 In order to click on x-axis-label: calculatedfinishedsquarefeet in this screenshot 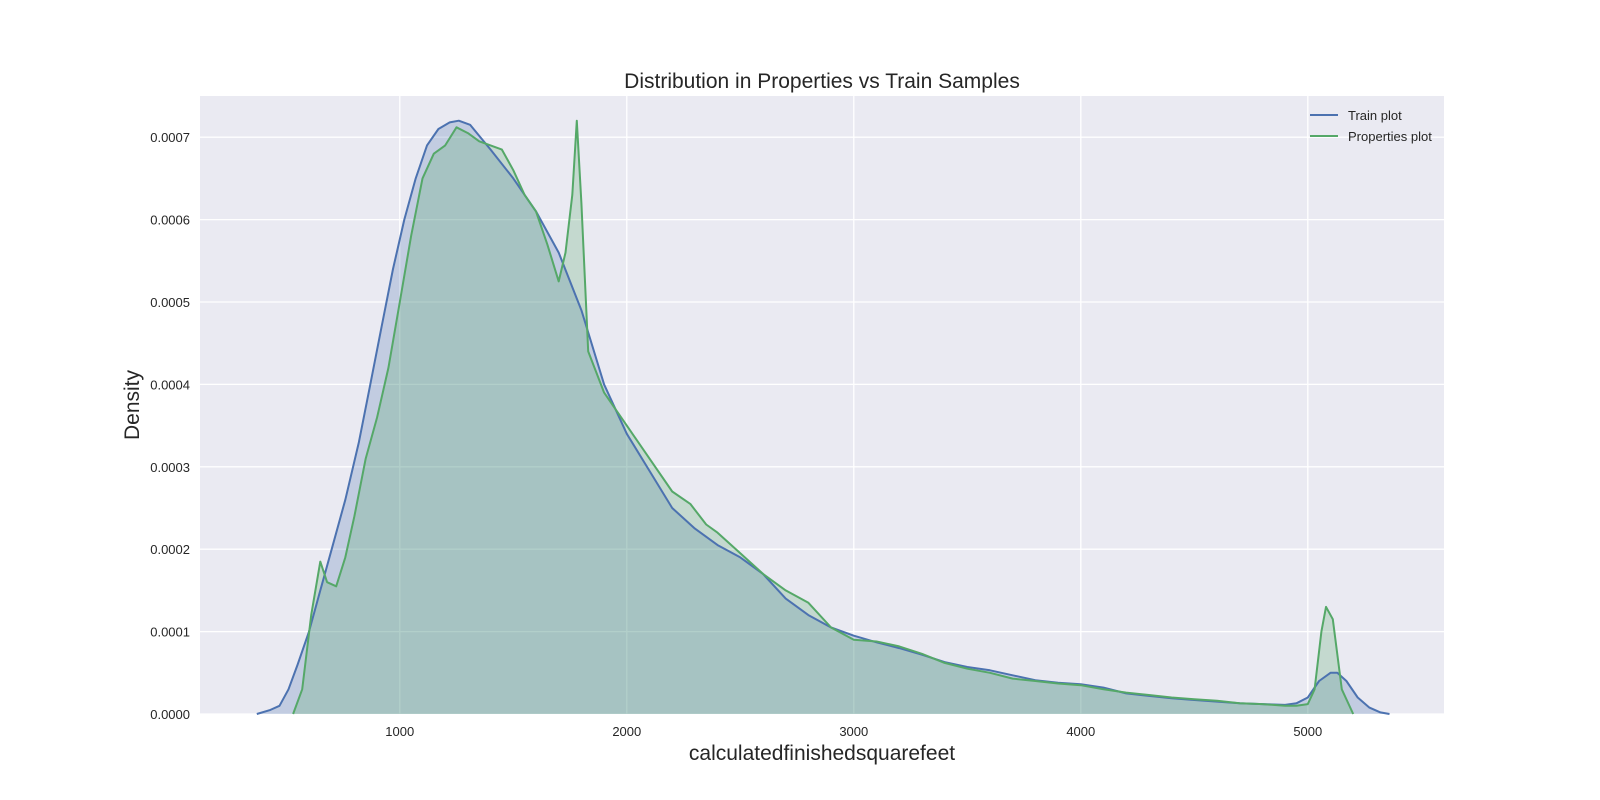, I will do `click(822, 753)`.